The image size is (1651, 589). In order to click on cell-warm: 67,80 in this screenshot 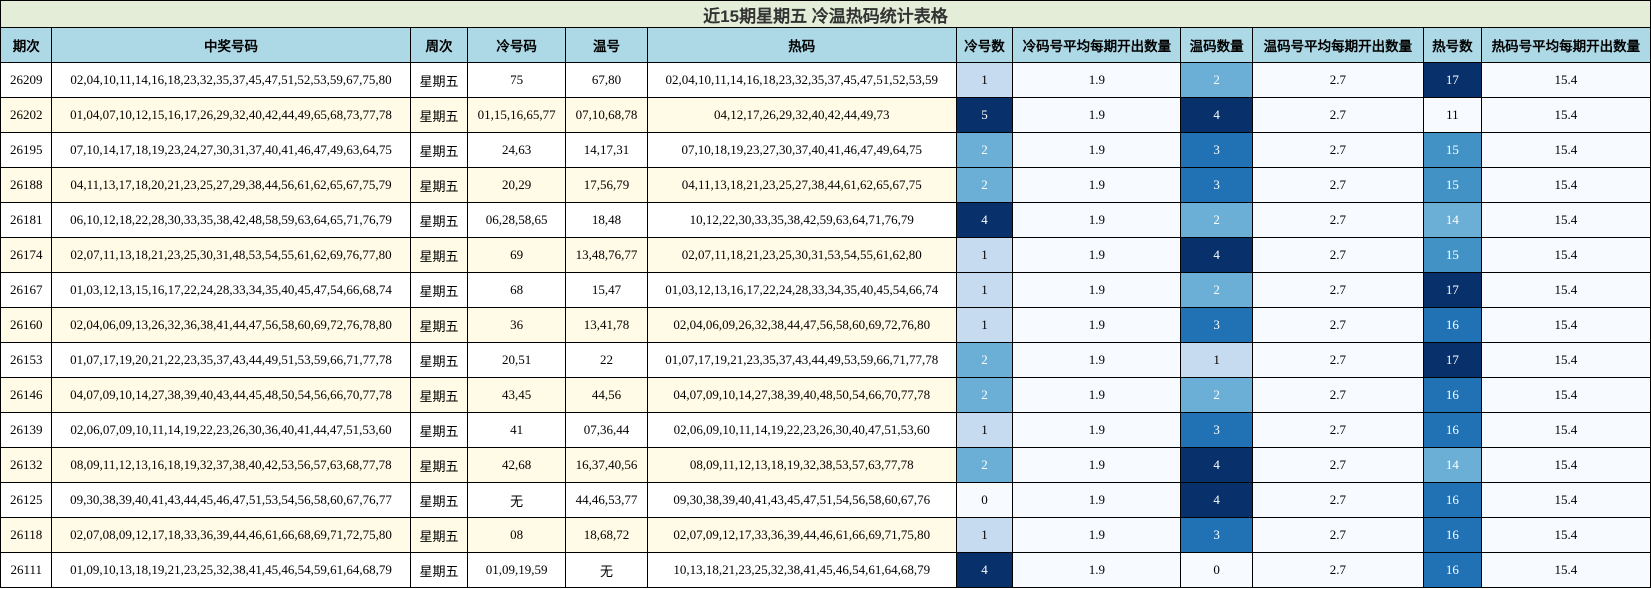, I will do `click(606, 80)`.